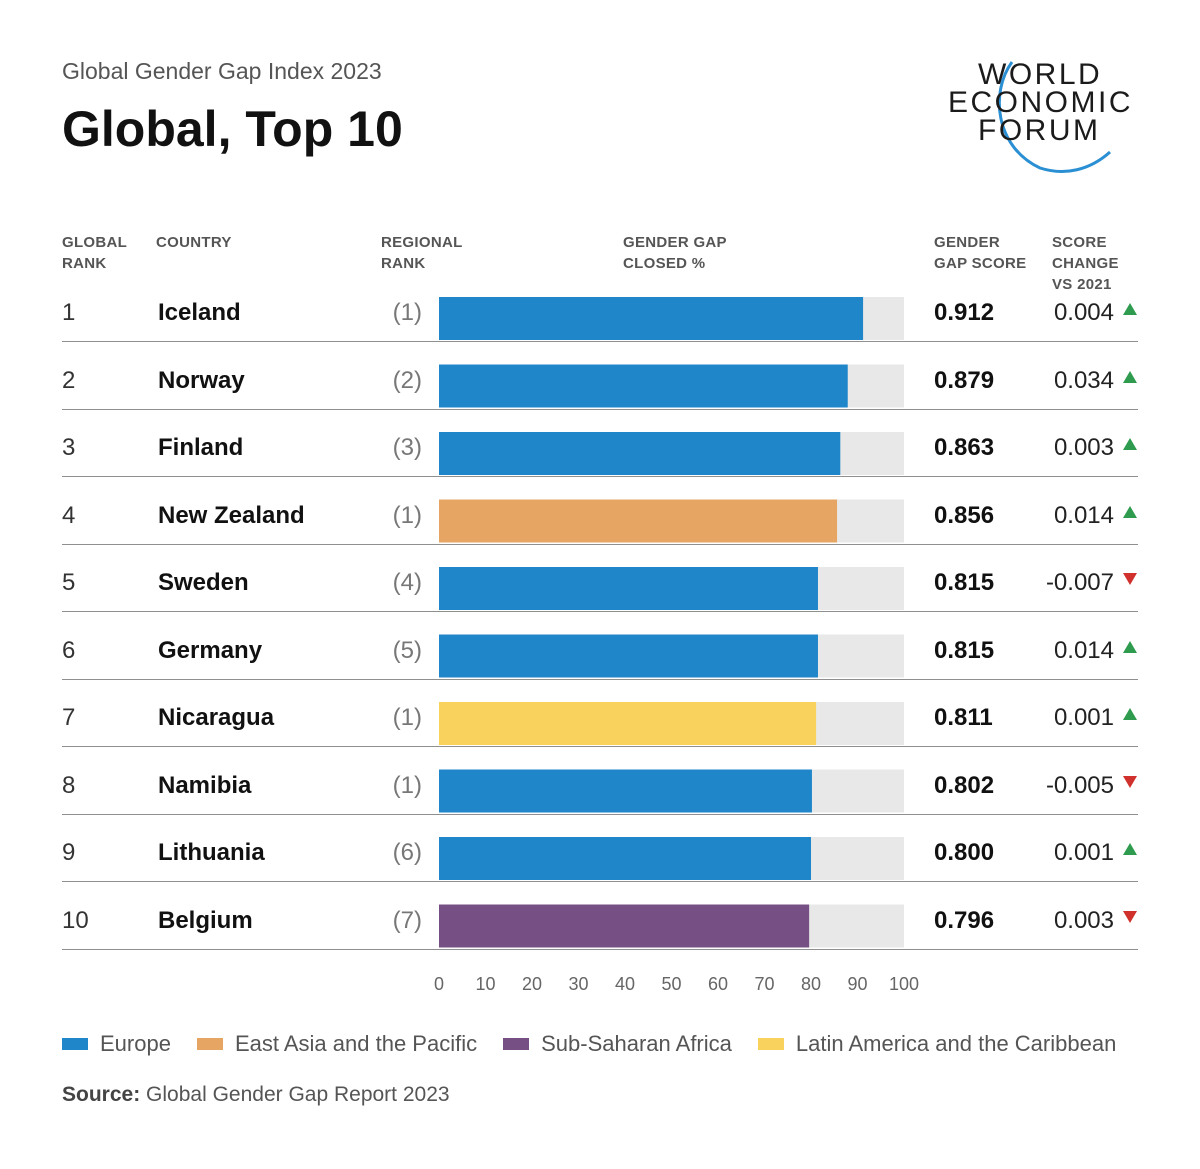 This screenshot has height=1169, width=1200. Describe the element at coordinates (94, 253) in the screenshot. I see `header-global-rank: GLOBAL RANK` at that location.